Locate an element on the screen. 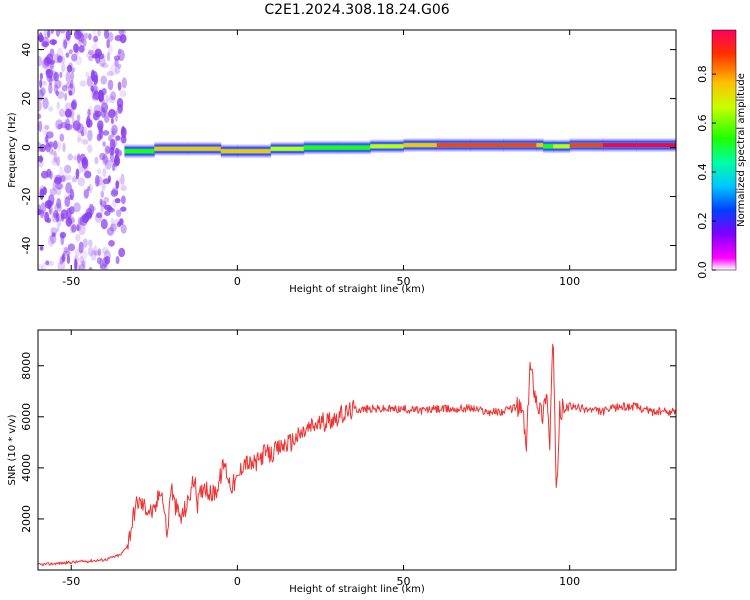  bottom-y-tick-label: 2000 is located at coordinates (26, 519).